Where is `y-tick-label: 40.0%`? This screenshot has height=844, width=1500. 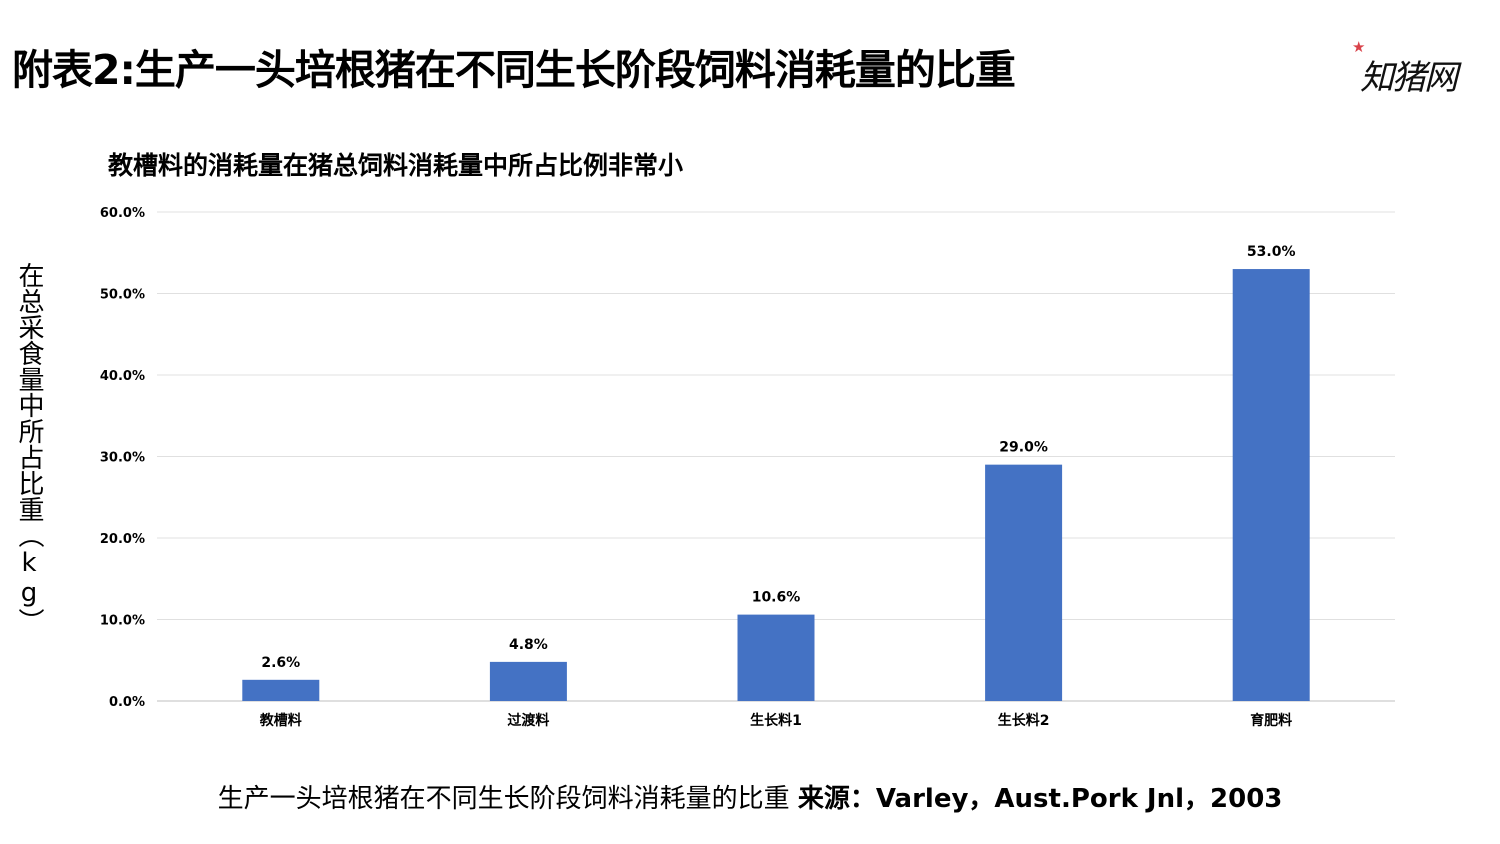
y-tick-label: 40.0% is located at coordinates (122, 376).